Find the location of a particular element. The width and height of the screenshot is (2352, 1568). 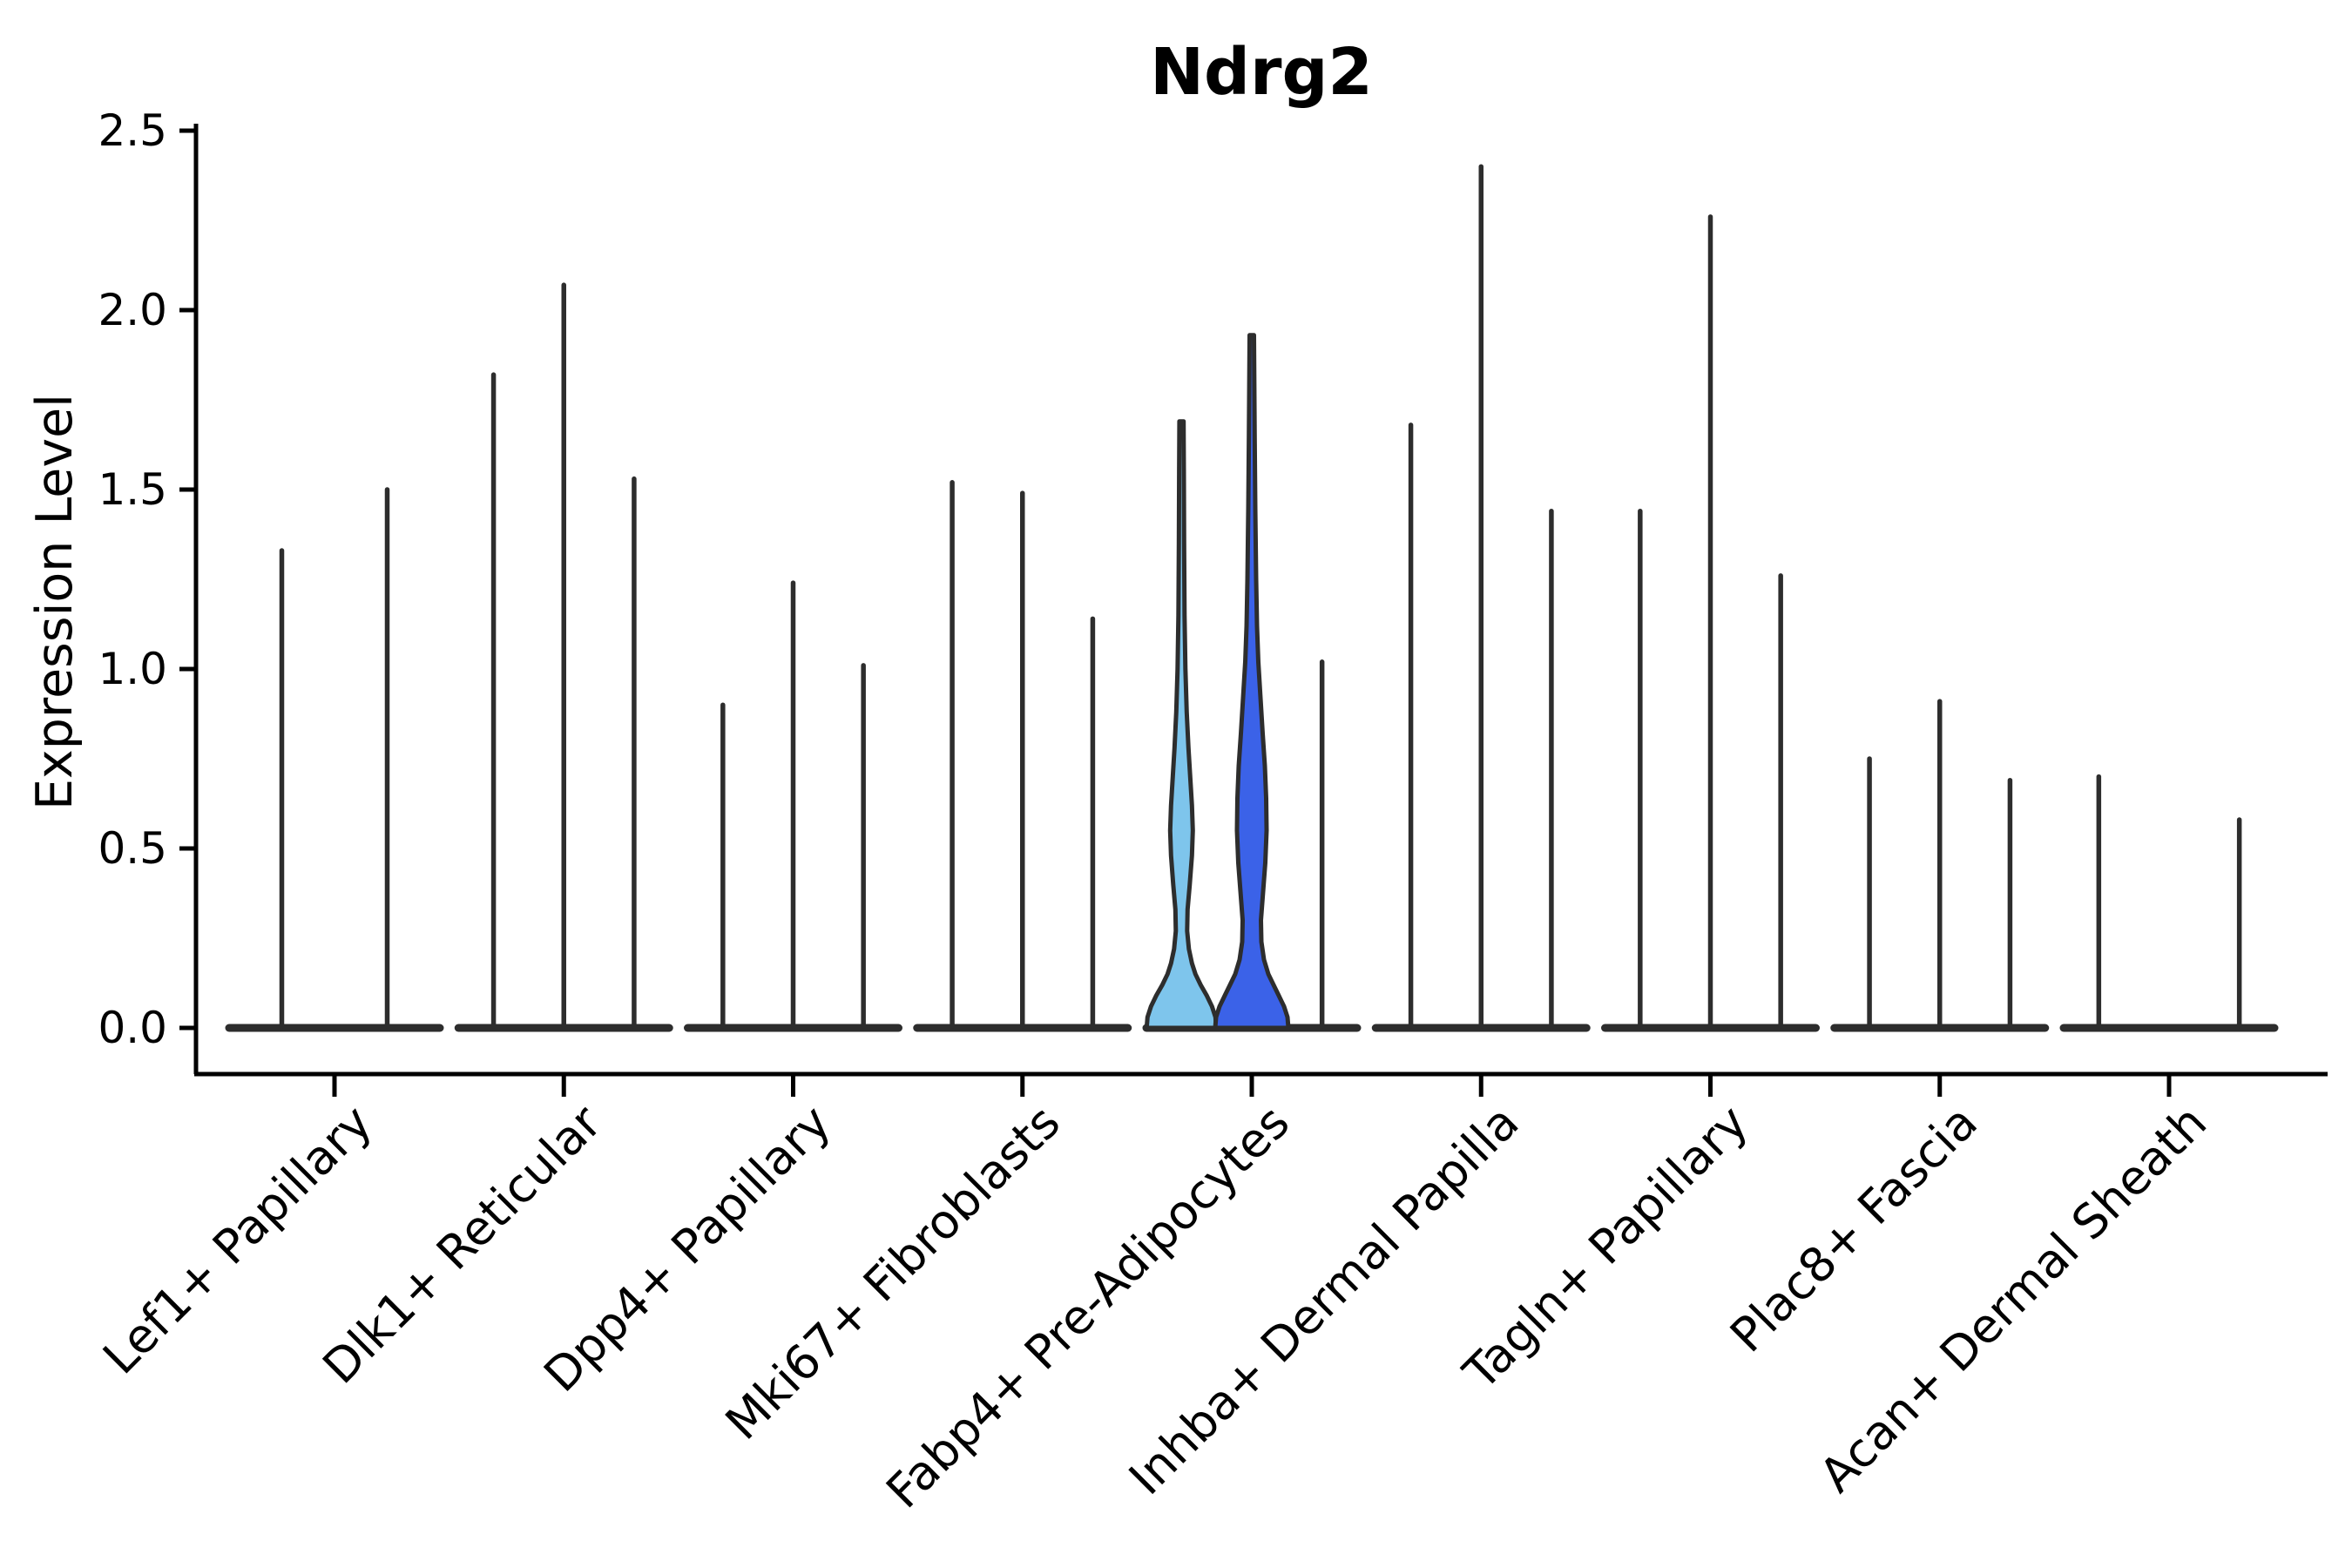

y-axis-label: Expression Level is located at coordinates (55, 602).